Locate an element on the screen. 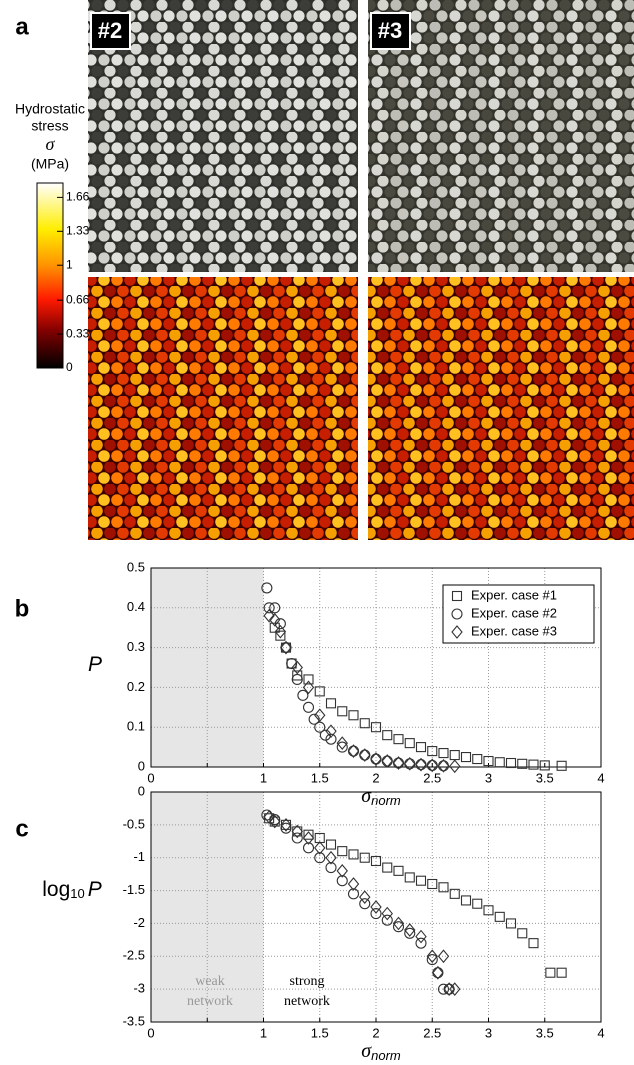 The width and height of the screenshot is (634, 1065). x-tick-label: 2.5 is located at coordinates (432, 1032).